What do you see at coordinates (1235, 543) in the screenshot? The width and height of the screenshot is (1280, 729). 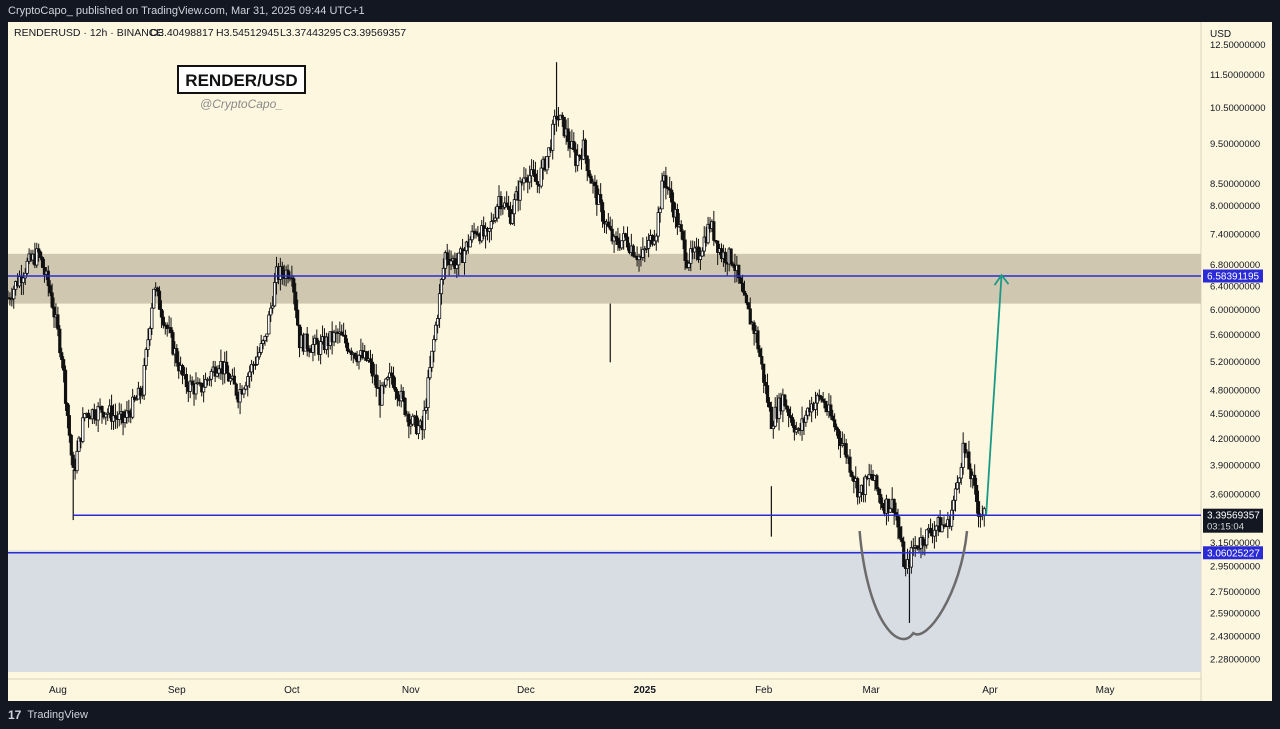 I see `price-tick-label: 3.15000000` at bounding box center [1235, 543].